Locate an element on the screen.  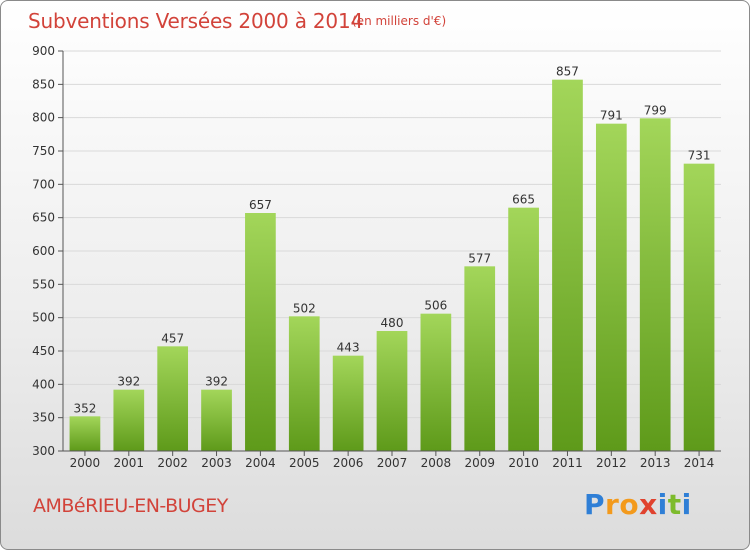
data-label: 502 is located at coordinates (304, 308).